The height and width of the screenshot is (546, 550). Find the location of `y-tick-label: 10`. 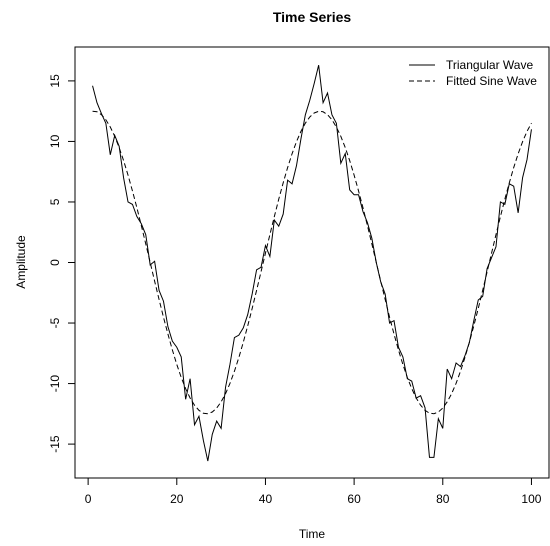

y-tick-label: 10 is located at coordinates (55, 141).